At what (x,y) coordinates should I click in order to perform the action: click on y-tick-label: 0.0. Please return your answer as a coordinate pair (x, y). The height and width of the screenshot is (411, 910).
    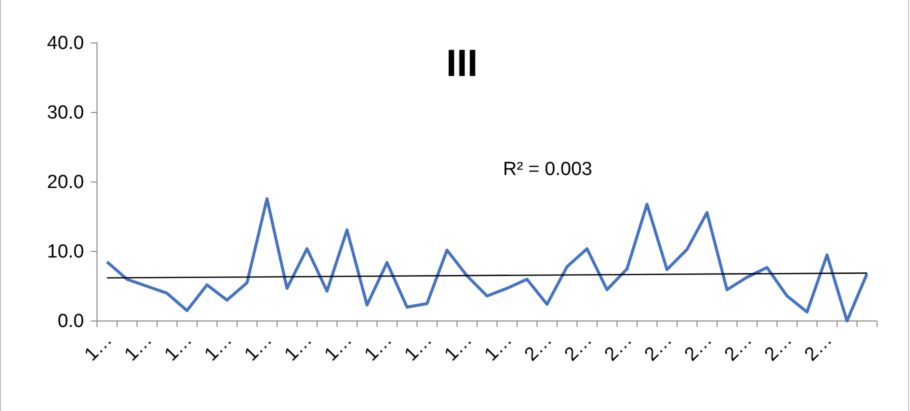
    Looking at the image, I should click on (71, 321).